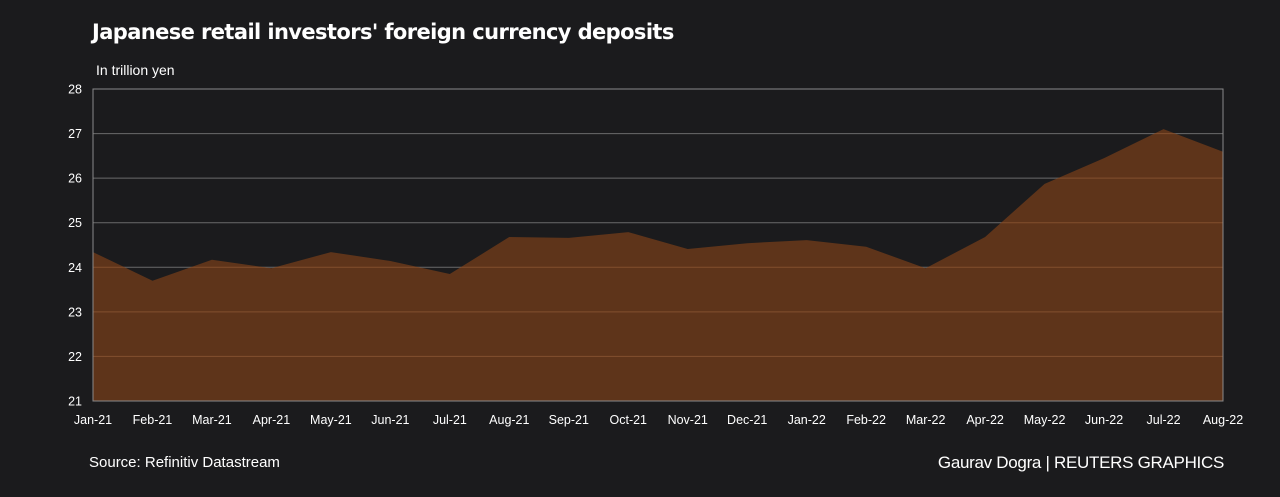  I want to click on y-tick-label: 26, so click(75, 179).